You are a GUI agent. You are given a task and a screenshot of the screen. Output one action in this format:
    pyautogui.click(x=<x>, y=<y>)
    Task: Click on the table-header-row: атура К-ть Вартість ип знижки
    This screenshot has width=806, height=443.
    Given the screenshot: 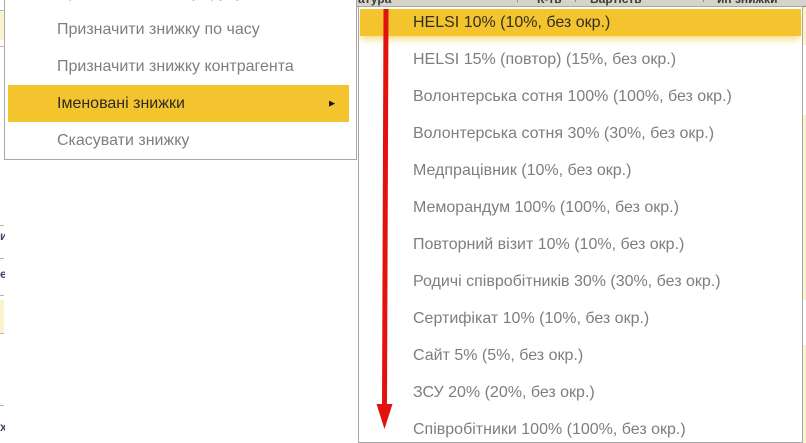 What is the action you would take?
    pyautogui.click(x=578, y=3)
    